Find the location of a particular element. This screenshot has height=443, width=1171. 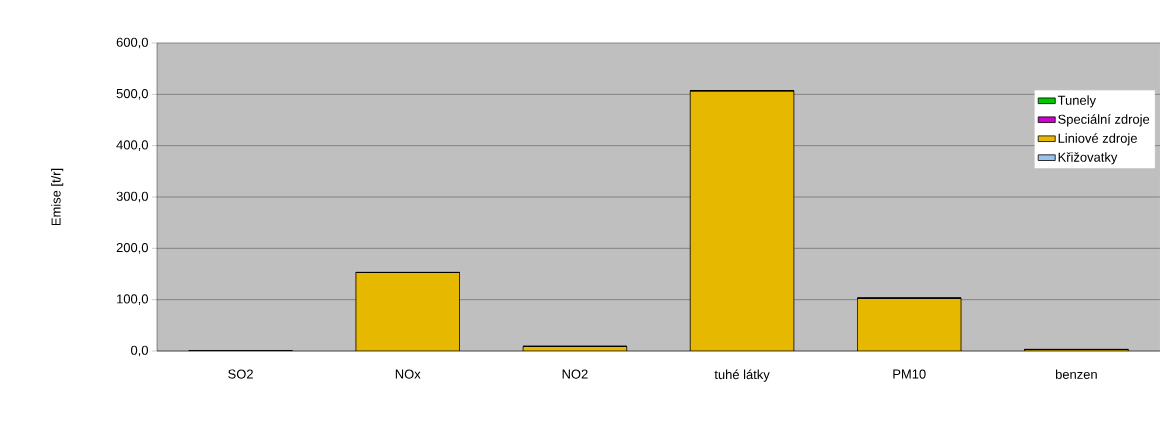

y-tick-label: 300,0 is located at coordinates (132, 197).